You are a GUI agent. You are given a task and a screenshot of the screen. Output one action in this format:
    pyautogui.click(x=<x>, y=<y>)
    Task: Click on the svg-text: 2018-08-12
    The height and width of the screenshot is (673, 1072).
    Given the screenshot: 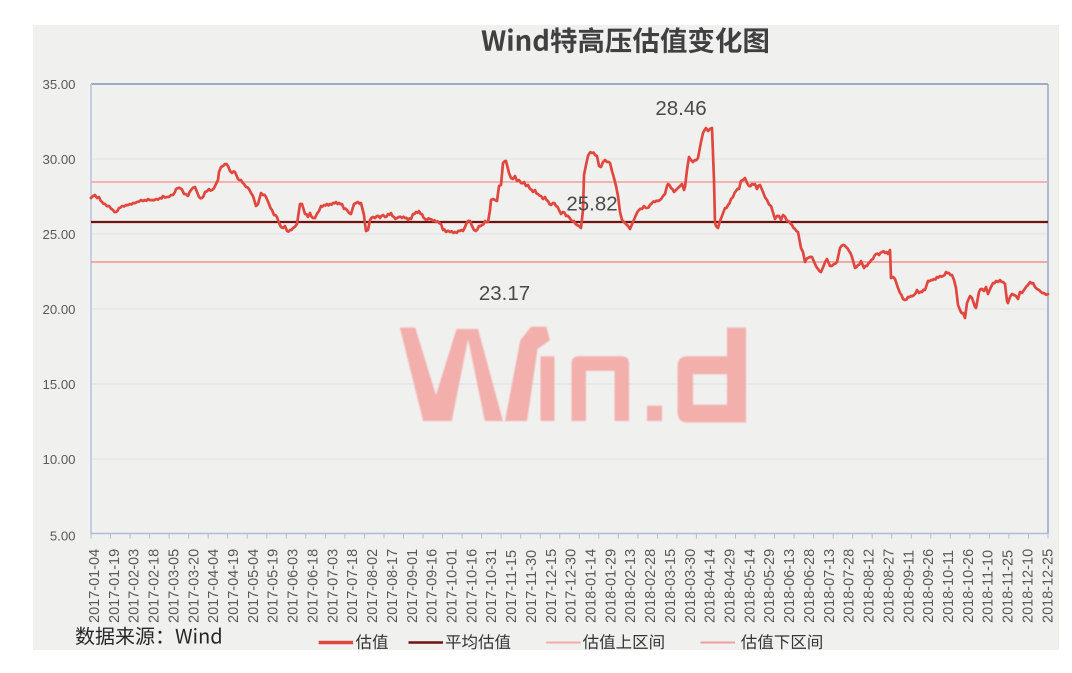 What is the action you would take?
    pyautogui.click(x=870, y=586)
    